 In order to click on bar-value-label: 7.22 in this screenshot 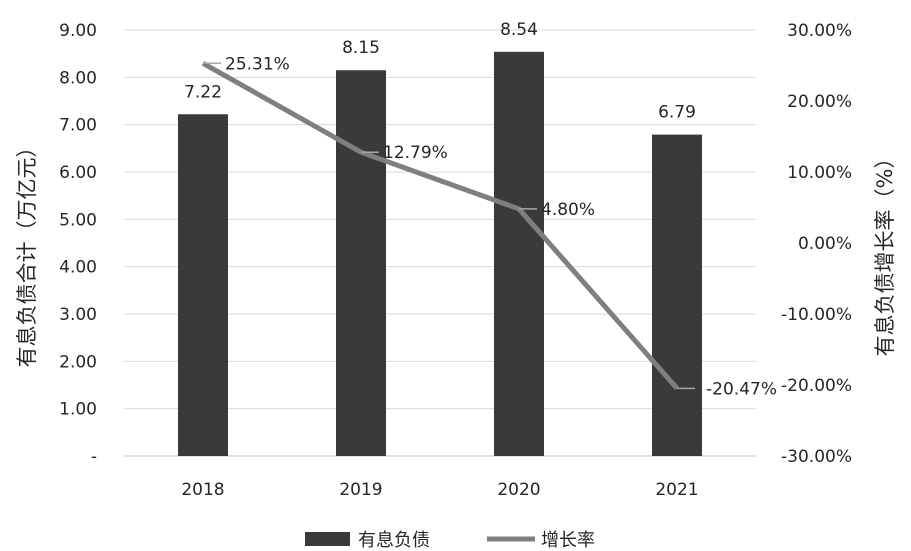, I will do `click(203, 92)`.